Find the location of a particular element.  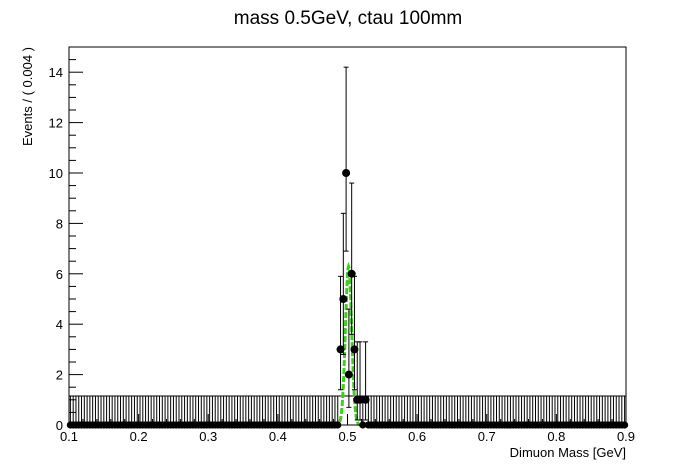

y-tick-label: 6 is located at coordinates (59, 274).